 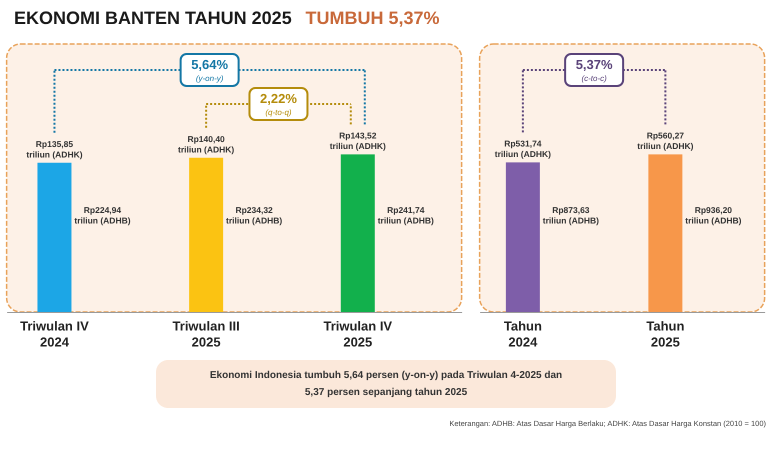 What do you see at coordinates (206, 144) in the screenshot?
I see `data-label: Rp140,40 triliun (ADHK)` at bounding box center [206, 144].